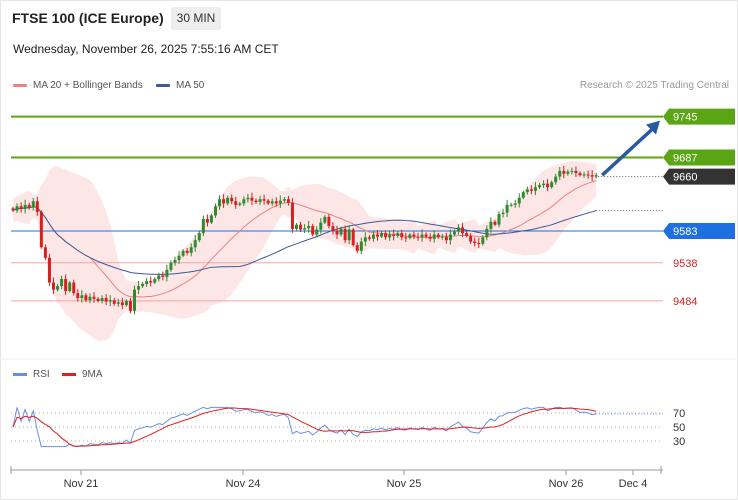 This screenshot has height=500, width=738. What do you see at coordinates (82, 374) in the screenshot?
I see `legend-9ma: 9MA` at bounding box center [82, 374].